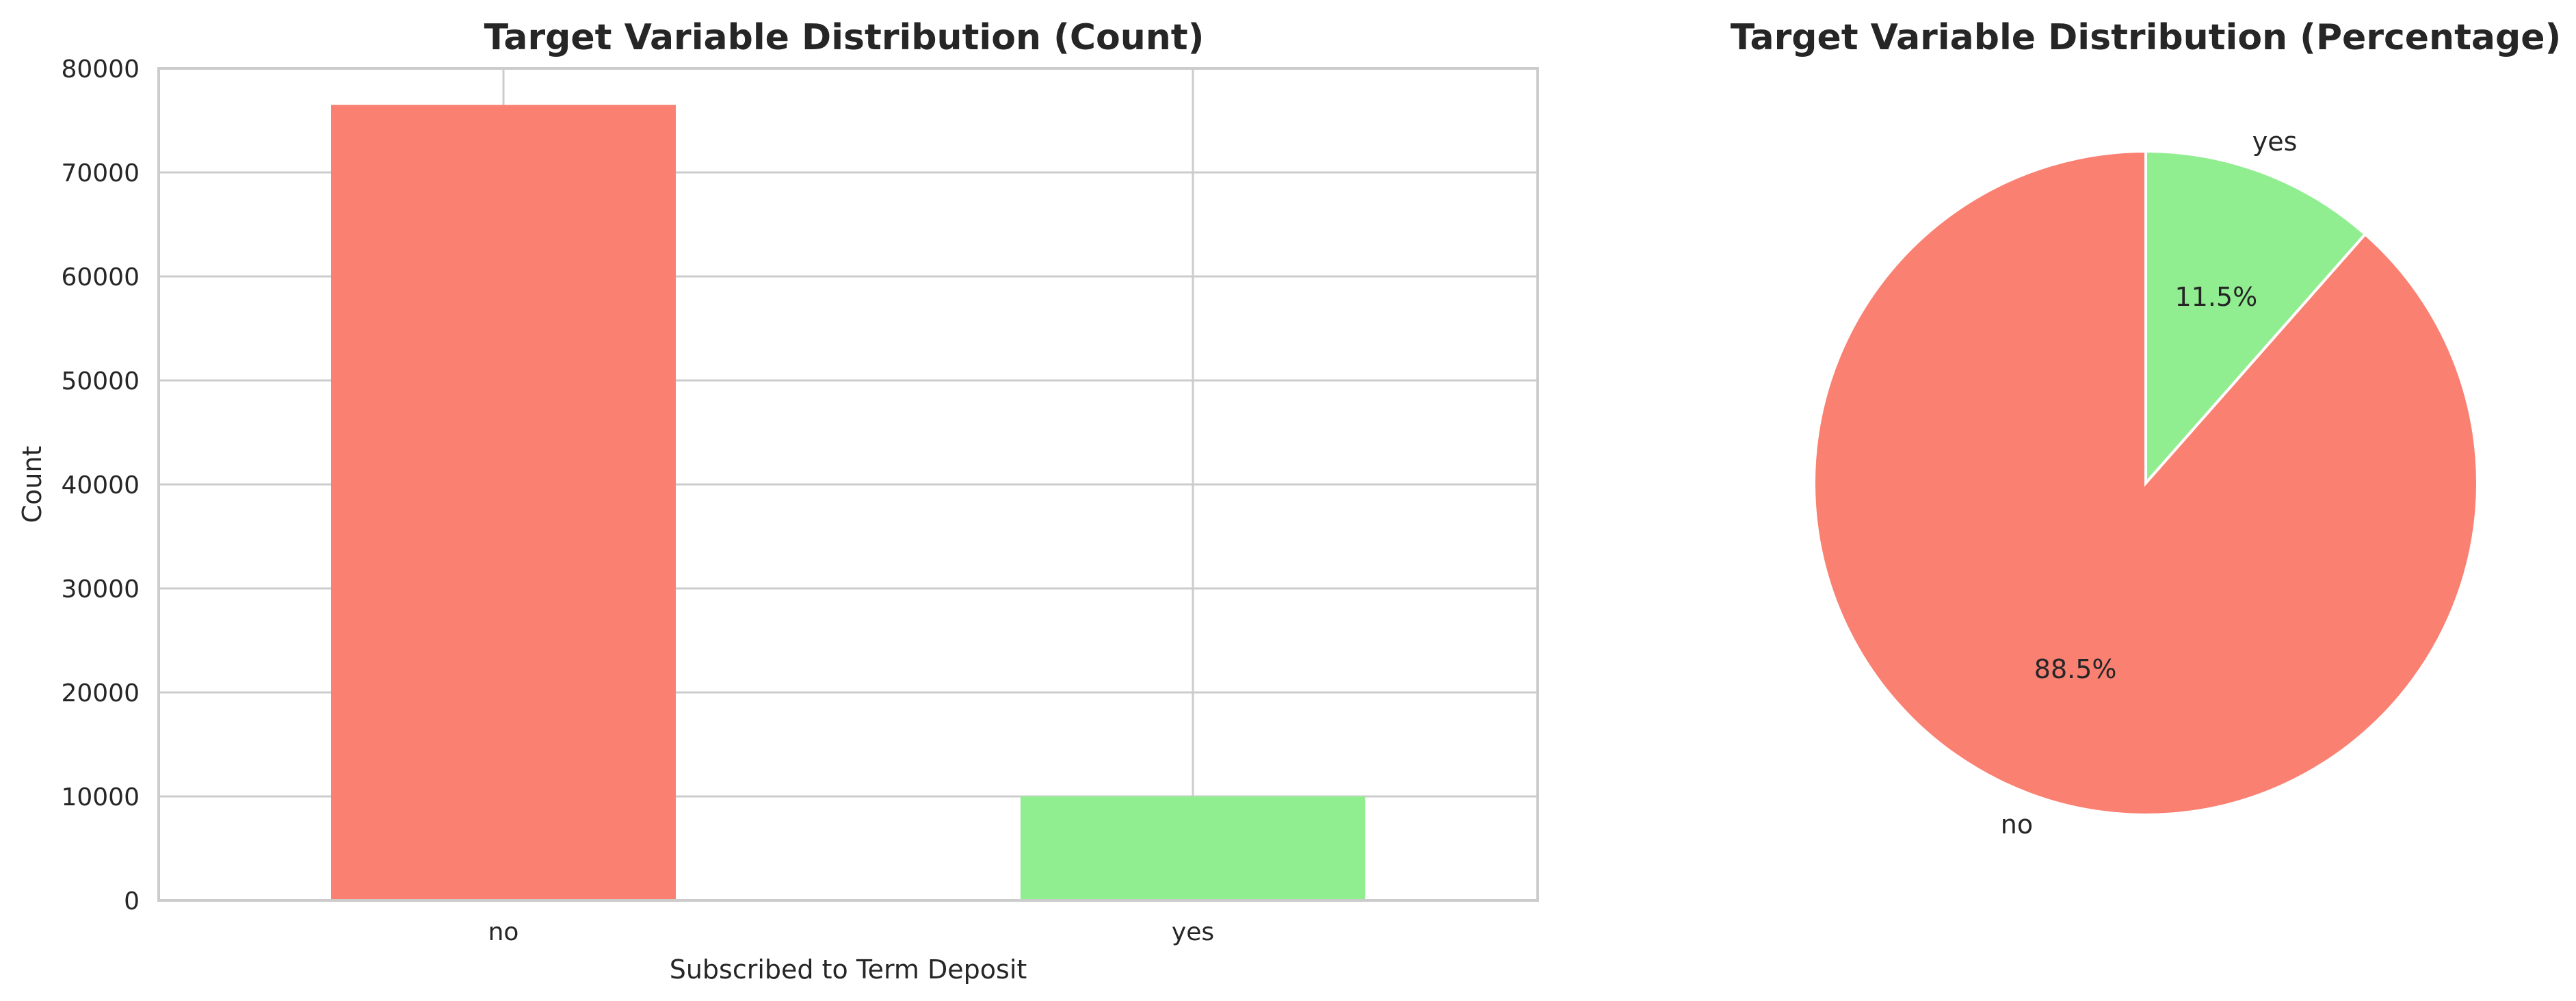 The height and width of the screenshot is (1001, 2576). What do you see at coordinates (503, 503) in the screenshot?
I see `bar-no` at bounding box center [503, 503].